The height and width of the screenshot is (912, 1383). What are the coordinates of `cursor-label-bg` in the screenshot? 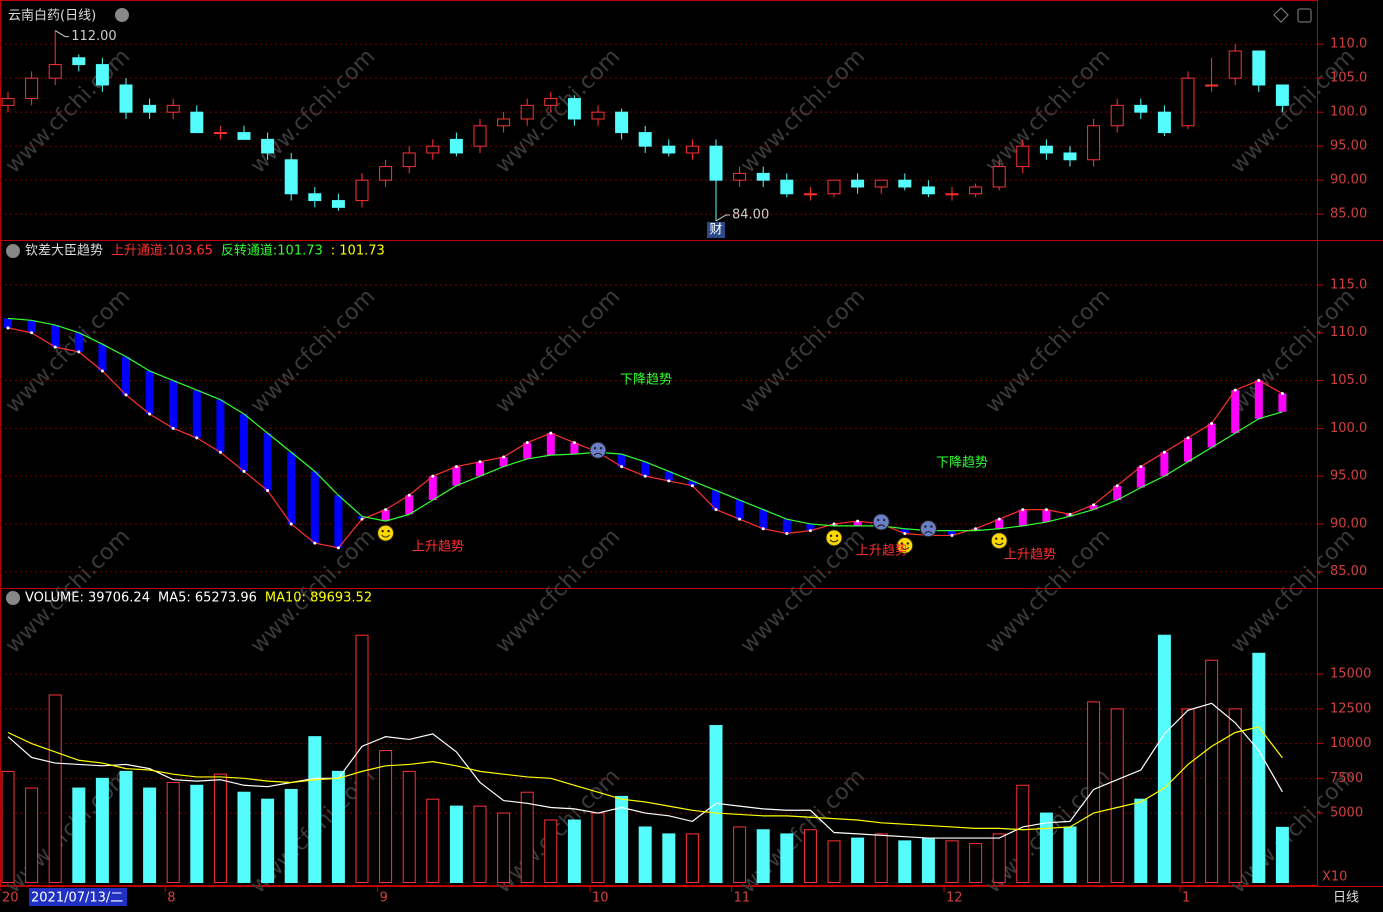 It's located at (78, 897).